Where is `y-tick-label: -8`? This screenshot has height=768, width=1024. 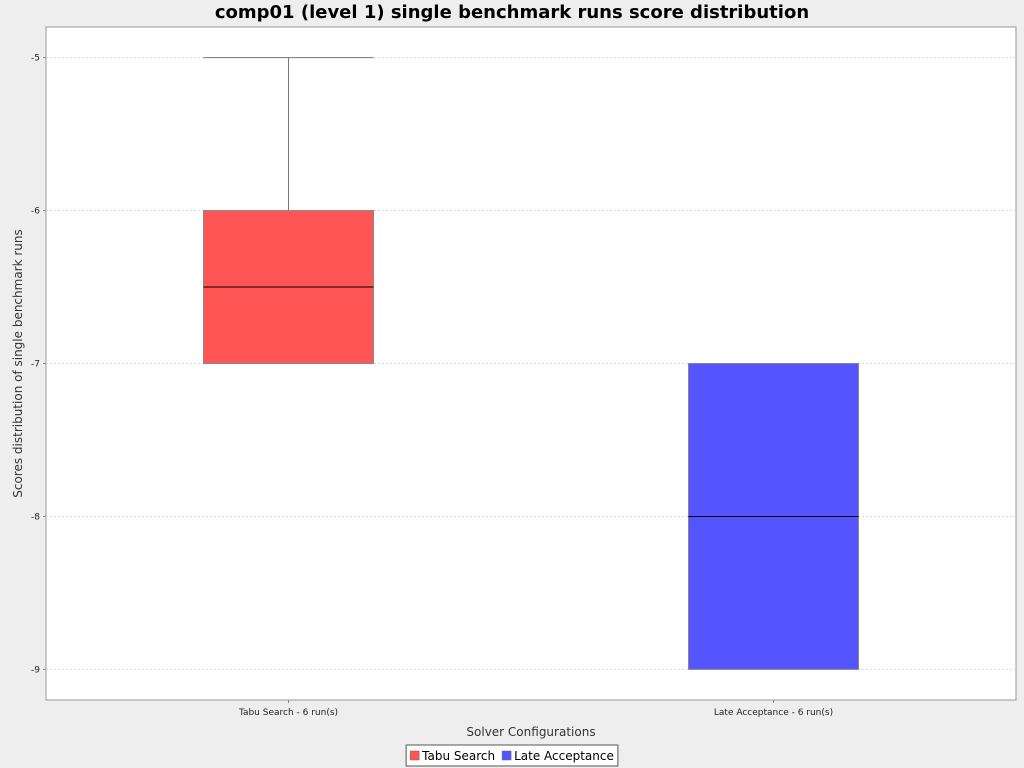
y-tick-label: -8 is located at coordinates (35, 517).